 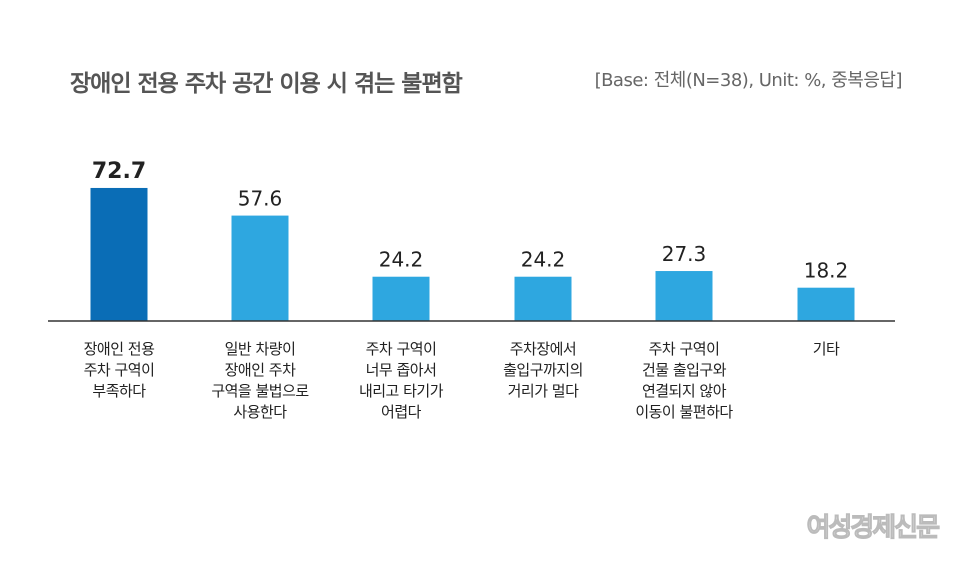 What do you see at coordinates (748, 80) in the screenshot?
I see `chart-subtitle: [Base: 전체(N=38), Unit: %, 중복응답]` at bounding box center [748, 80].